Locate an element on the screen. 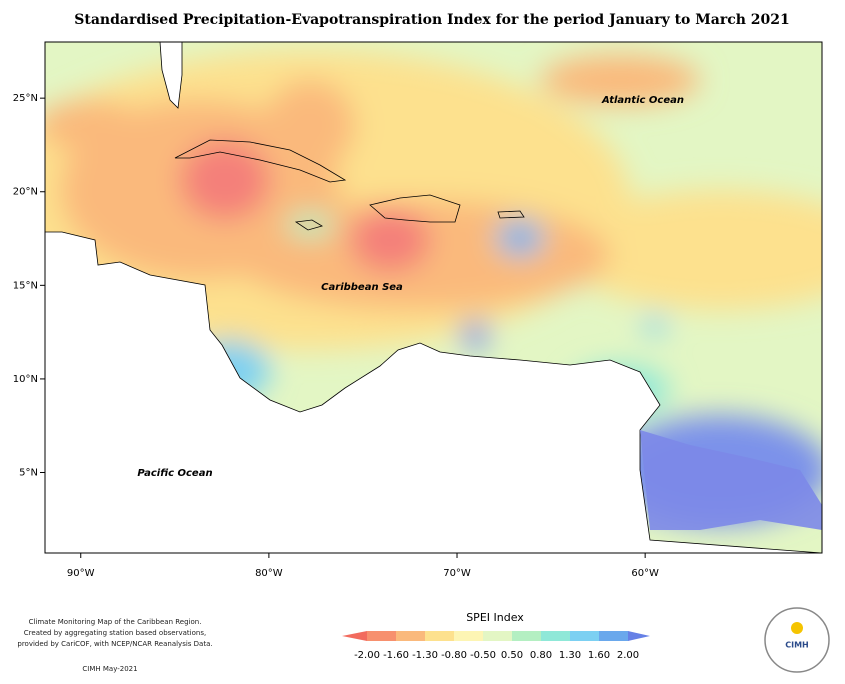  logo-sun is located at coordinates (797, 628).